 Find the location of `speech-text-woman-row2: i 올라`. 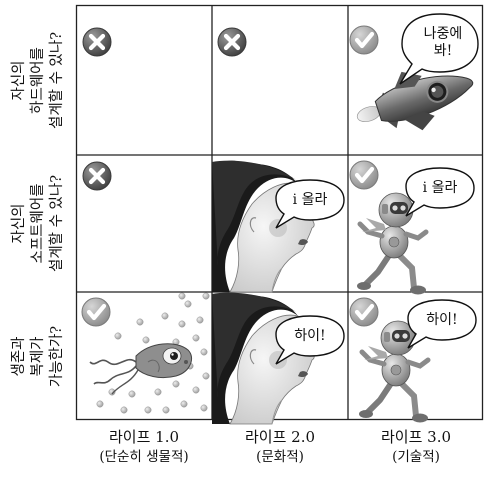

speech-text-woman-row2: i 올라 is located at coordinates (310, 200).